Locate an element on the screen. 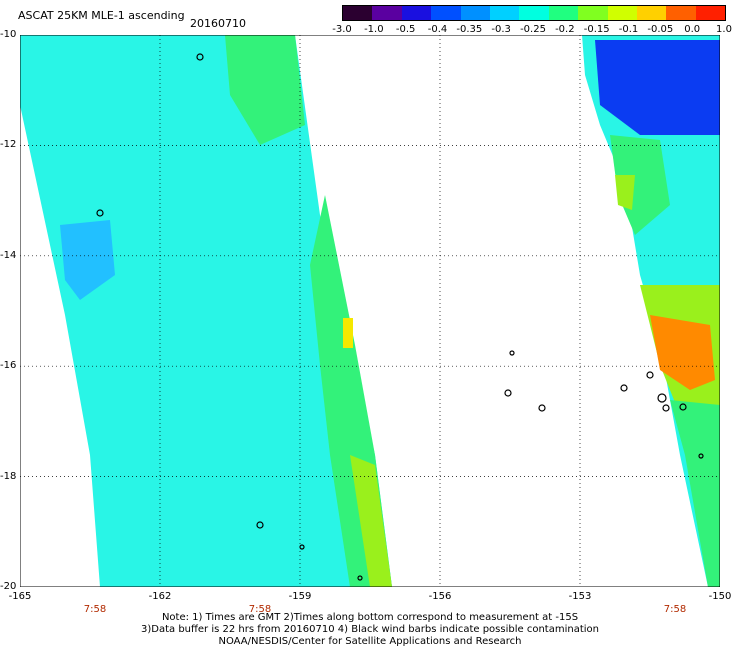 This screenshot has width=740, height=650. colorbar-tick-label: -0.05 is located at coordinates (660, 29).